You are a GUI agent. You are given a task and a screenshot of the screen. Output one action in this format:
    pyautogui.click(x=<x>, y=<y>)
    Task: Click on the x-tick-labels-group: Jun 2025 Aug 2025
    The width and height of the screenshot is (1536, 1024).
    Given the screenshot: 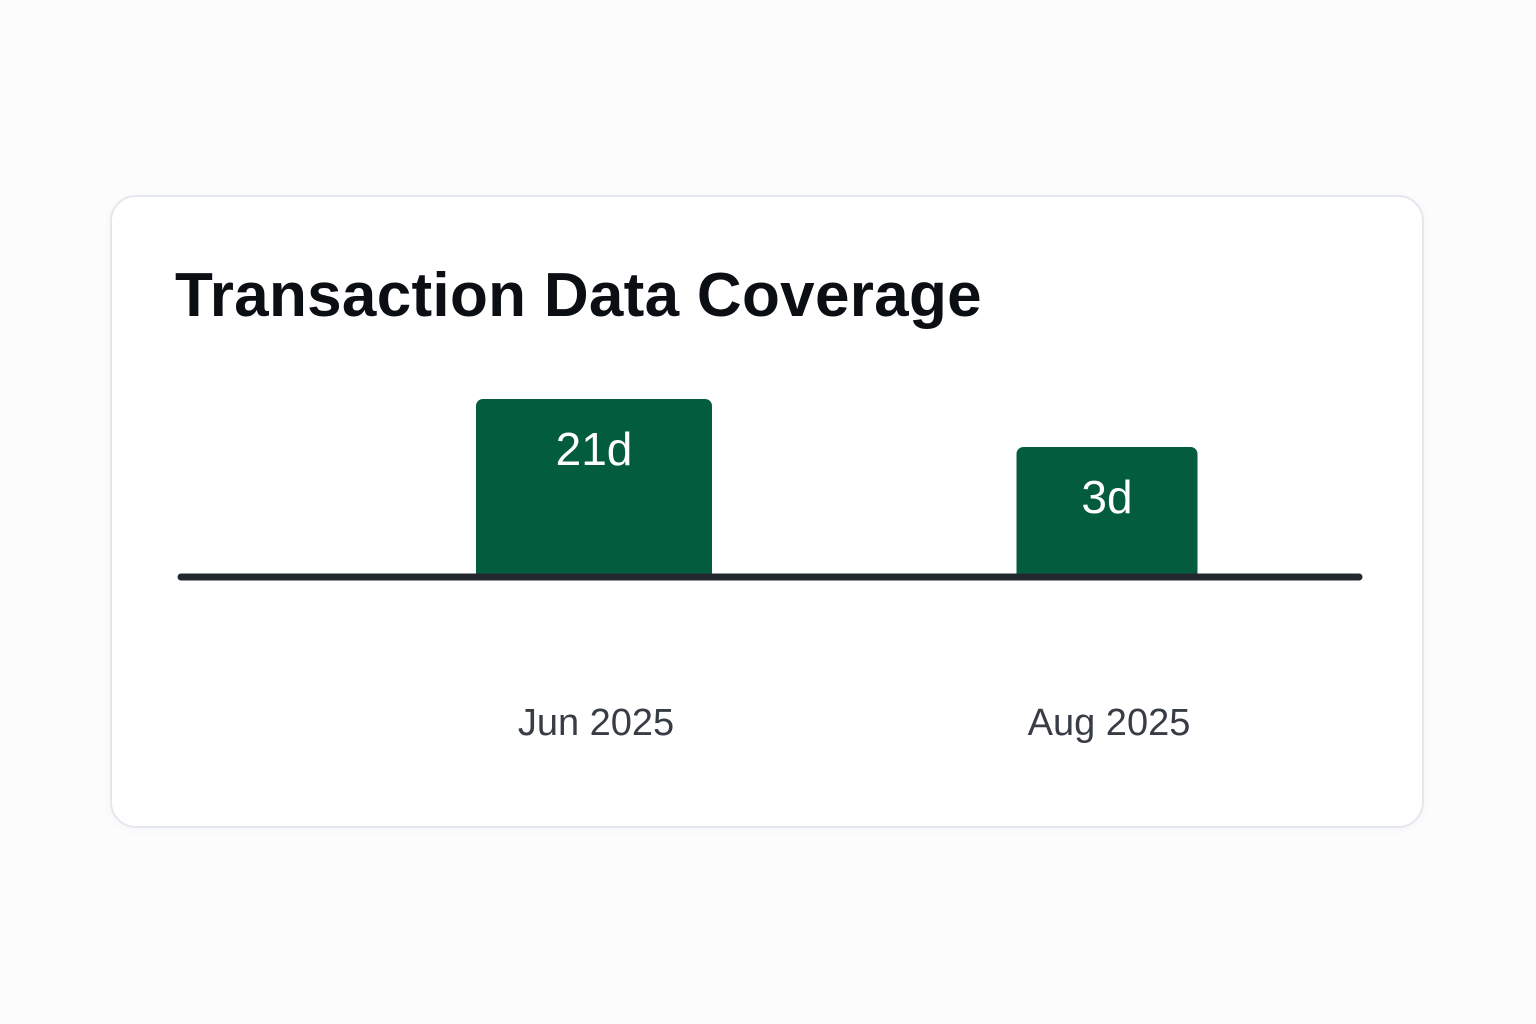 What is the action you would take?
    pyautogui.click(x=854, y=723)
    